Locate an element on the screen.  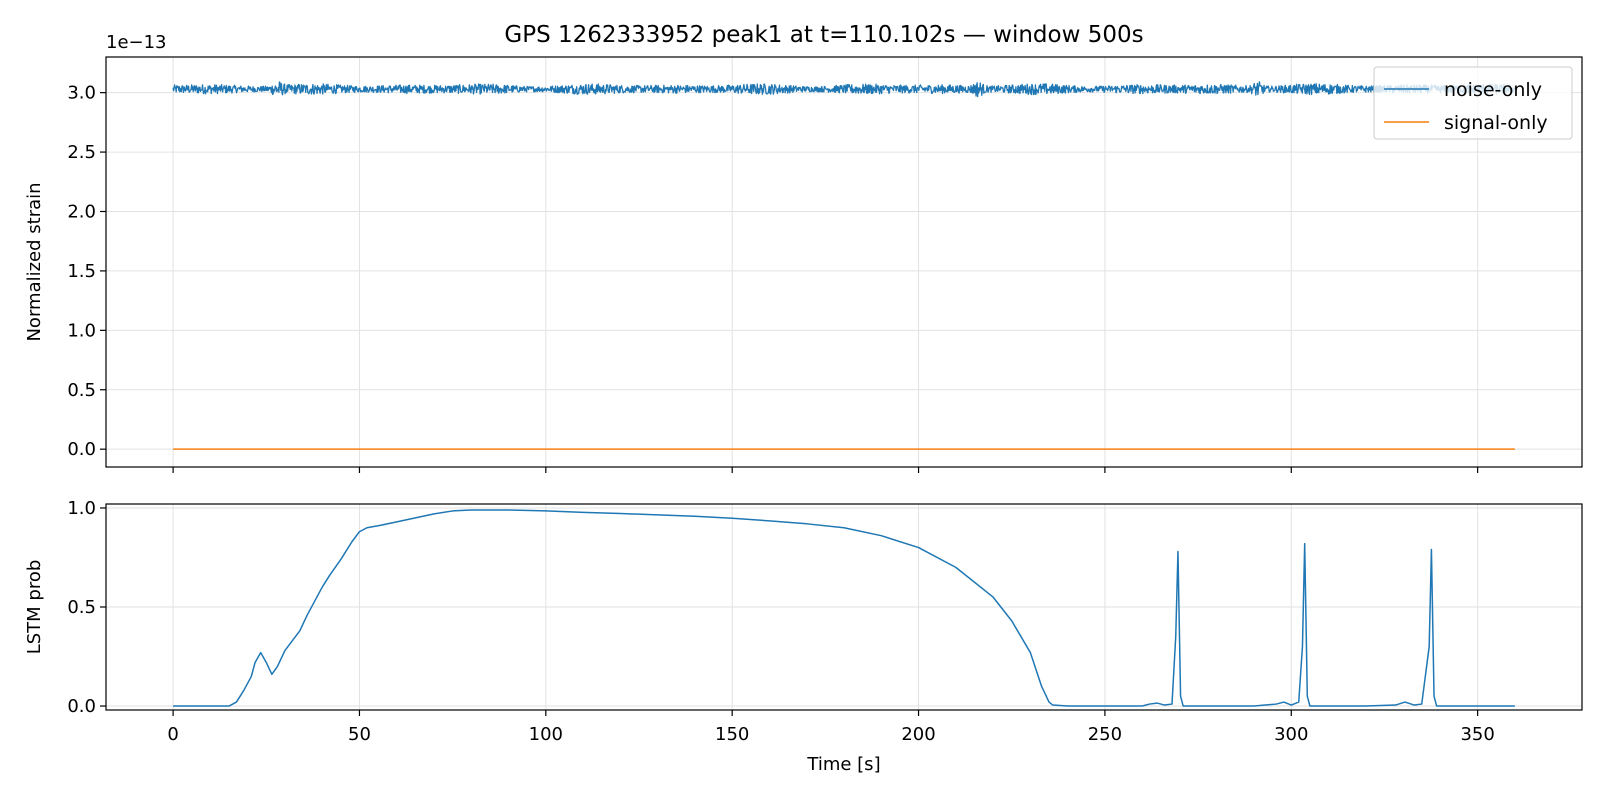
strain-axis-offset-text: 1e−13 is located at coordinates (136, 42).